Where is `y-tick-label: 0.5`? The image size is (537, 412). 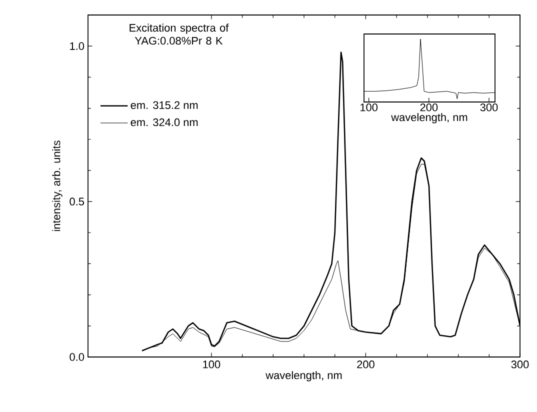 y-tick-label: 0.5 is located at coordinates (77, 202).